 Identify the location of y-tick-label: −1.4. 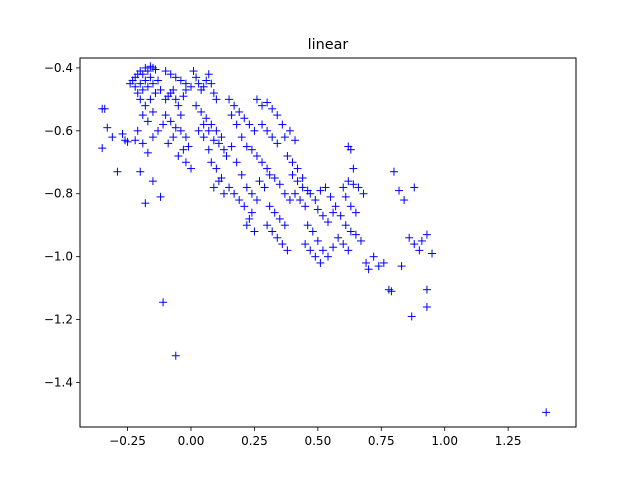
(58, 382).